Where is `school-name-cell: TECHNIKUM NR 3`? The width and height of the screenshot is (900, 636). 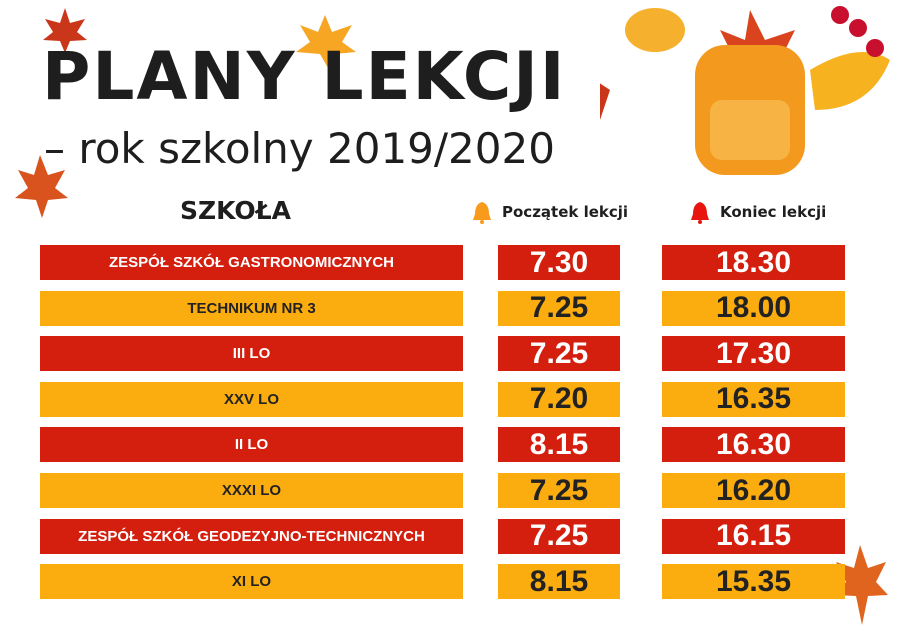 school-name-cell: TECHNIKUM NR 3 is located at coordinates (251, 308).